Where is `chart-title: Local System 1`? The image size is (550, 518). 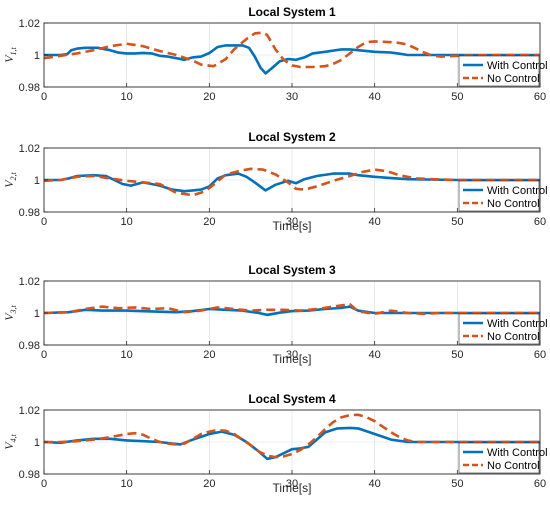
chart-title: Local System 1 is located at coordinates (292, 12).